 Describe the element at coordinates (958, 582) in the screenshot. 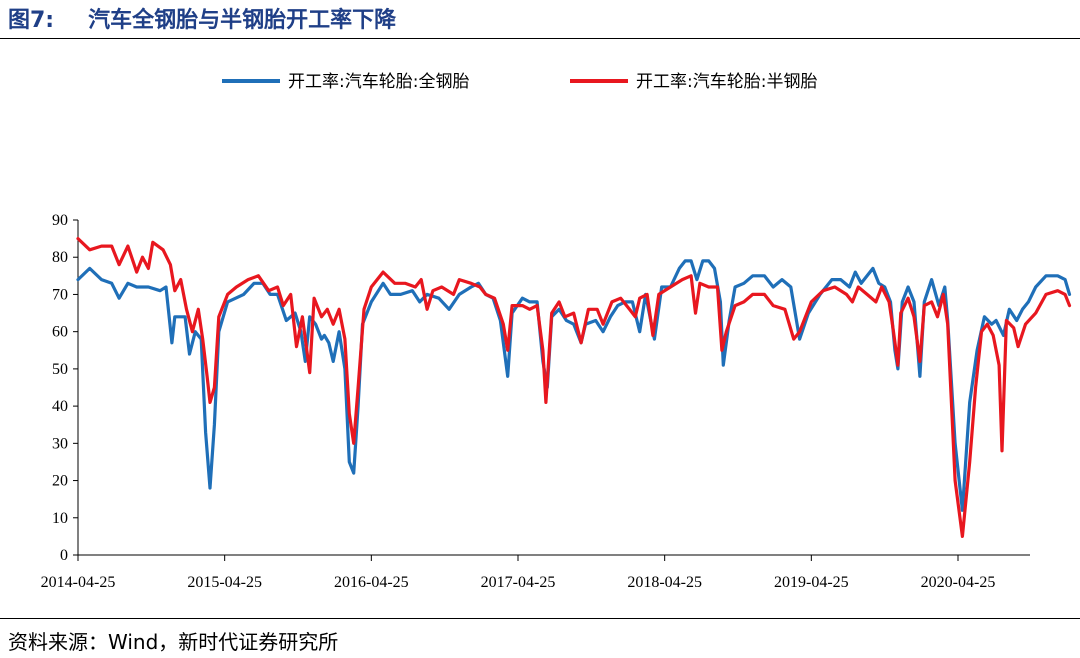

I see `x-tick-label: 2020-04-25` at that location.